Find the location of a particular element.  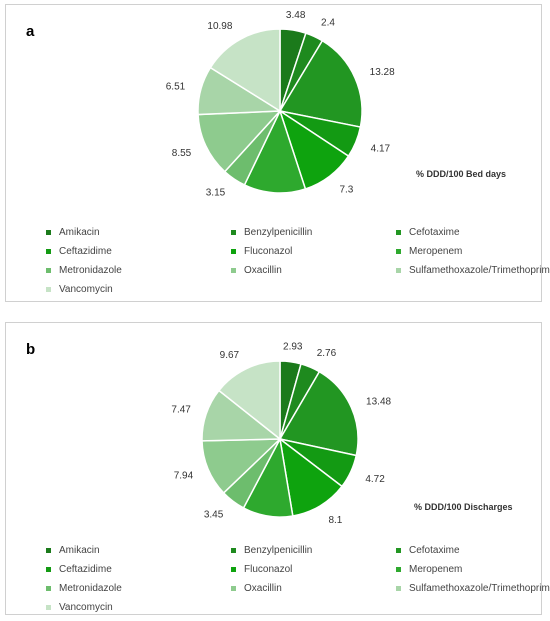

data-label-cefotaxime: 13.48 is located at coordinates (378, 402).